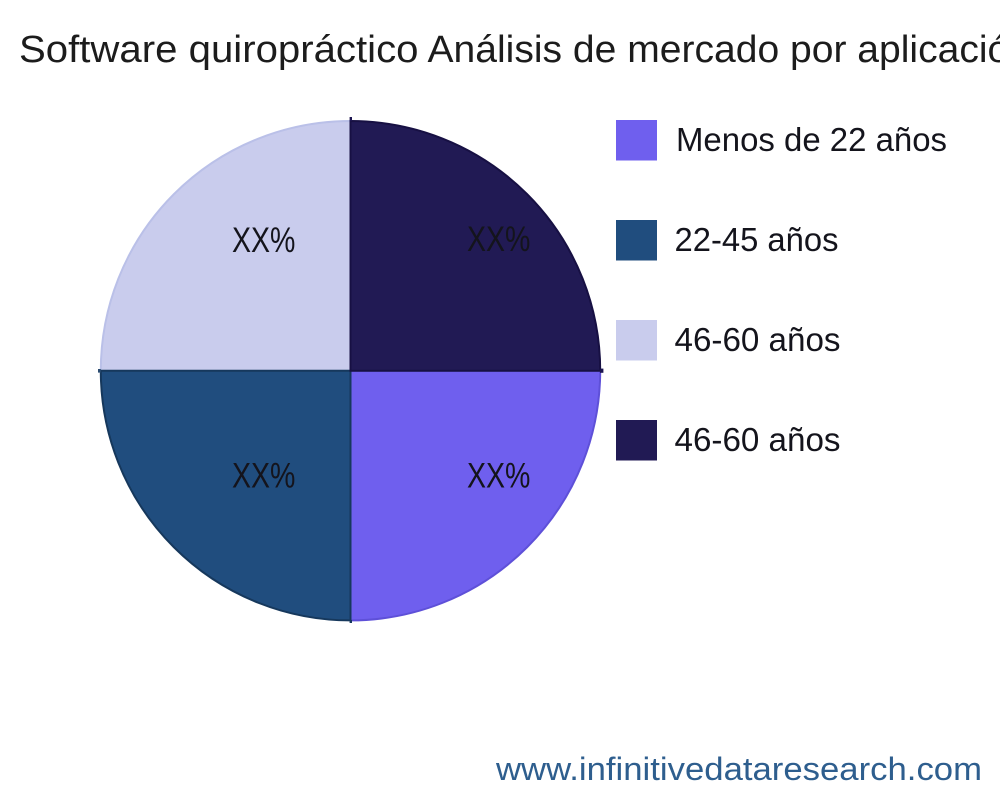  What do you see at coordinates (219, 50) in the screenshot?
I see `svg-text: Software quiropráctico` at bounding box center [219, 50].